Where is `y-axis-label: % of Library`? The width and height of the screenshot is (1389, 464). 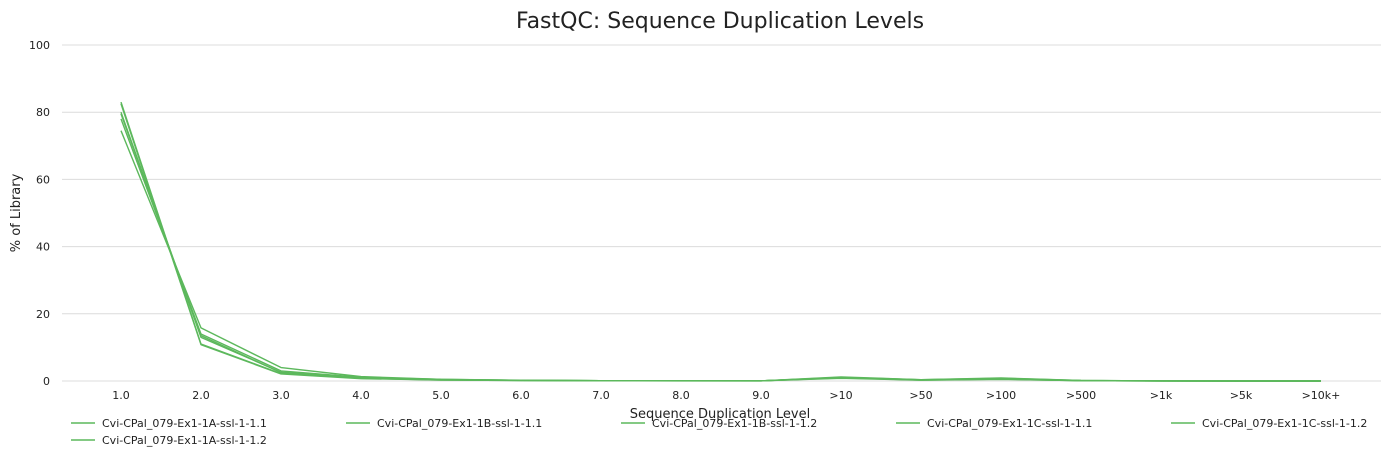
y-axis-label: % of Library is located at coordinates (16, 212).